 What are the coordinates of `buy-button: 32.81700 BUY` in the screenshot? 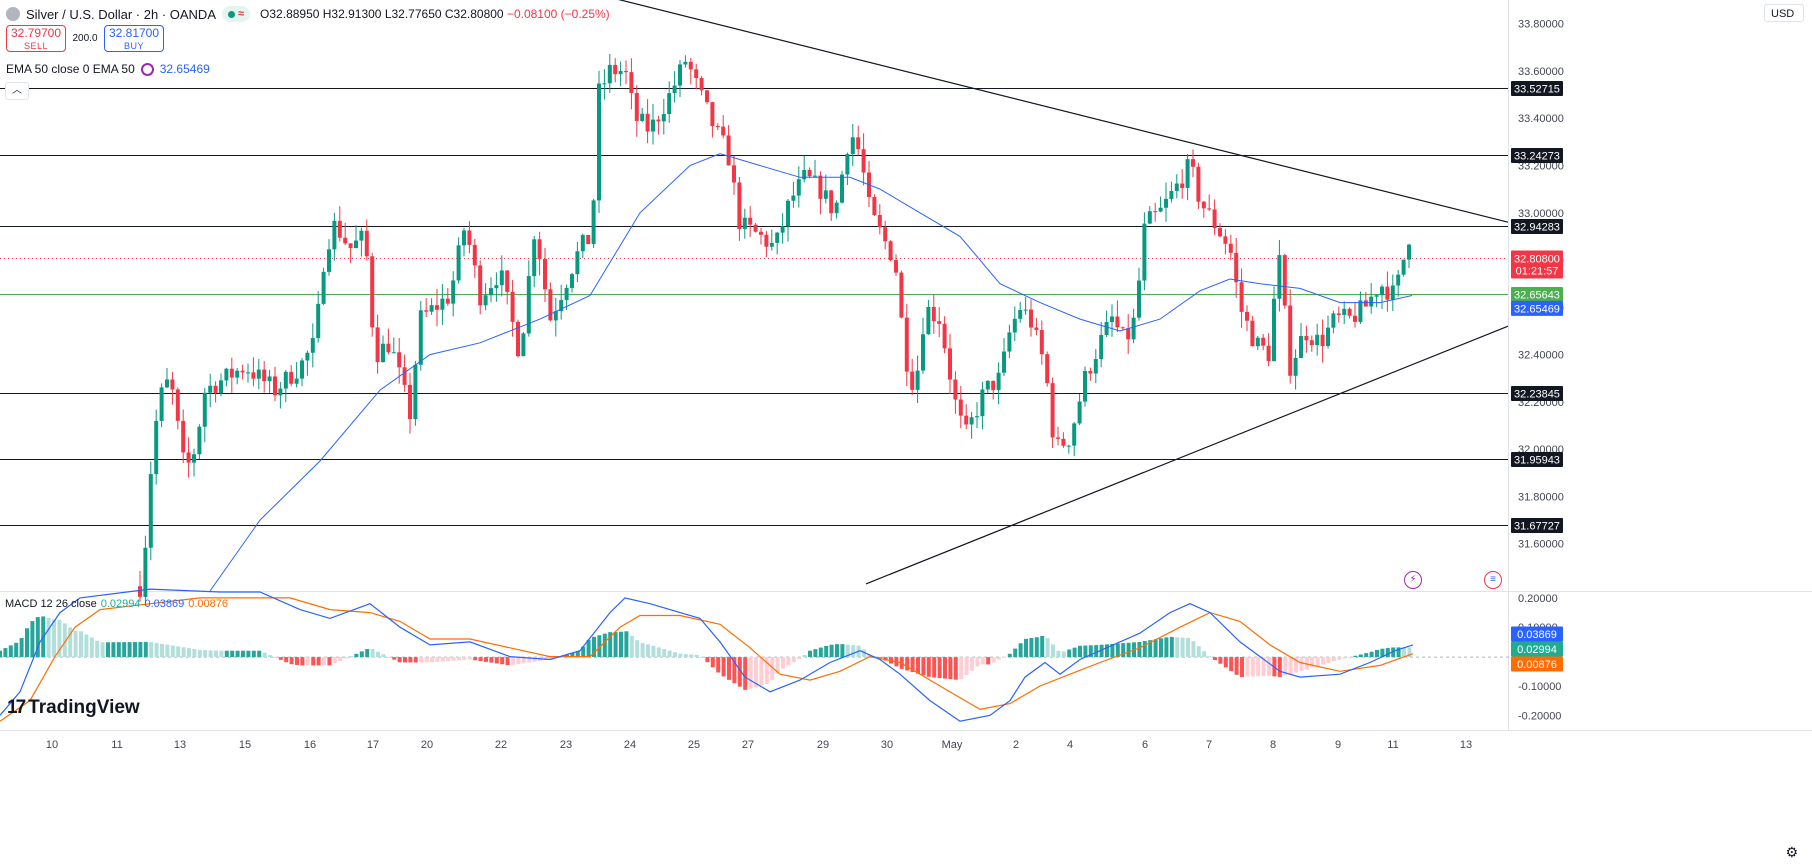 It's located at (134, 38).